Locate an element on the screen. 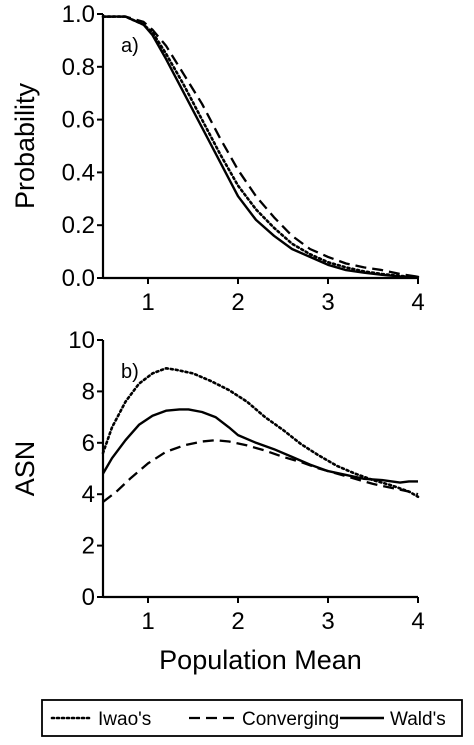 This screenshot has width=474, height=745. y-tick-label: 10 is located at coordinates (81, 340).